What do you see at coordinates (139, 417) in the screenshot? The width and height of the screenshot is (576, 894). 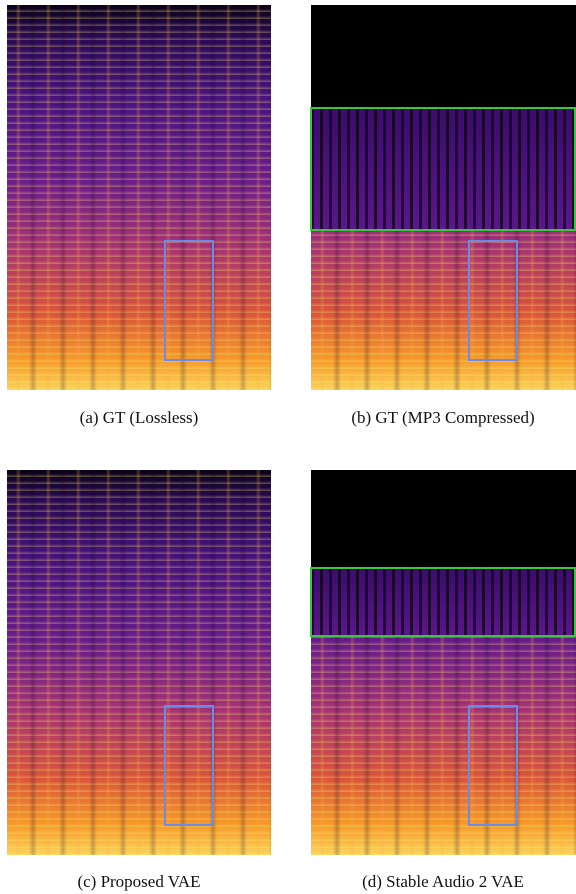 I see `caption: (a) GT (Lossless)` at bounding box center [139, 417].